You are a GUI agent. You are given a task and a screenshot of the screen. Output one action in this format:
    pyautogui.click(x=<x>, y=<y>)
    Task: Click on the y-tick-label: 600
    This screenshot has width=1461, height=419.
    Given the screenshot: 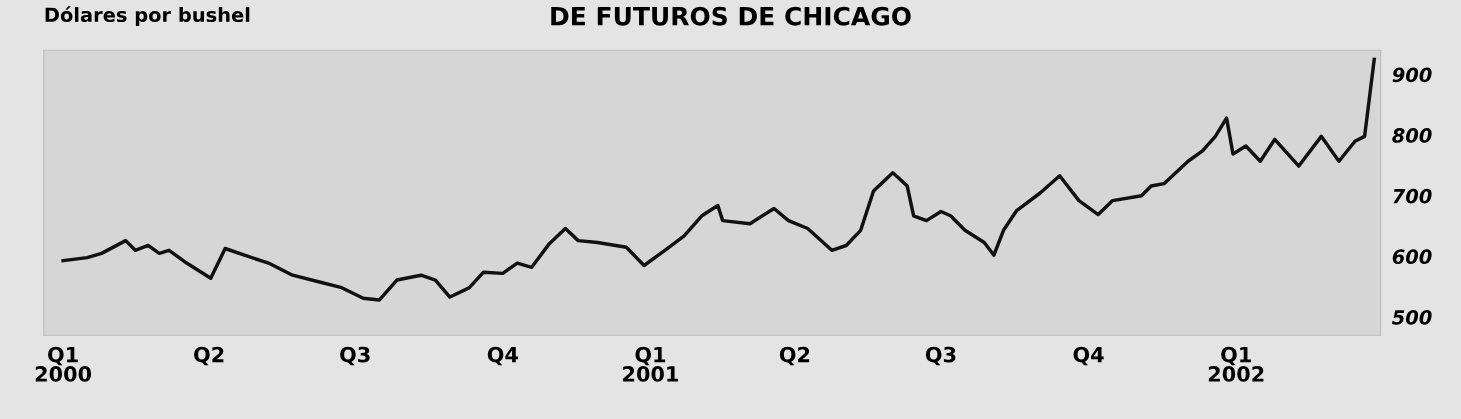 What is the action you would take?
    pyautogui.click(x=1412, y=257)
    